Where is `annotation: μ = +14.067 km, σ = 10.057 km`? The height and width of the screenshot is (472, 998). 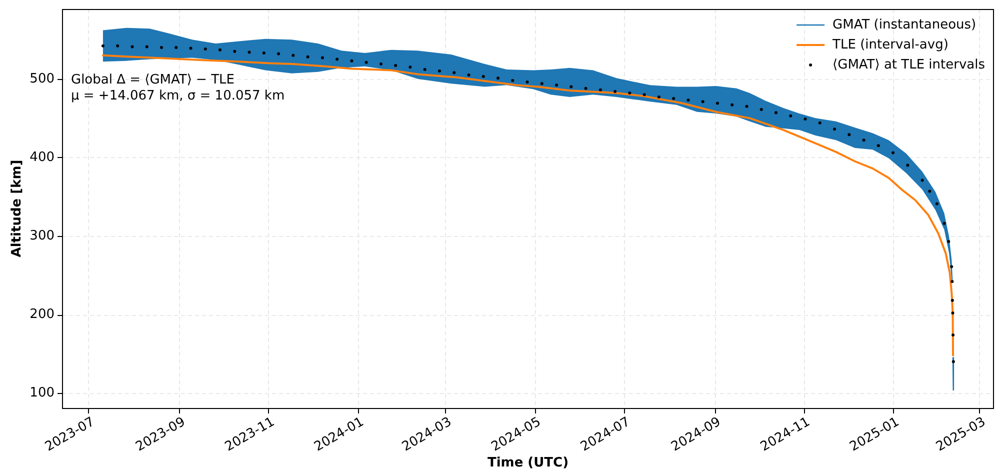 annotation: μ = +14.067 km, σ = 10.057 km is located at coordinates (178, 96).